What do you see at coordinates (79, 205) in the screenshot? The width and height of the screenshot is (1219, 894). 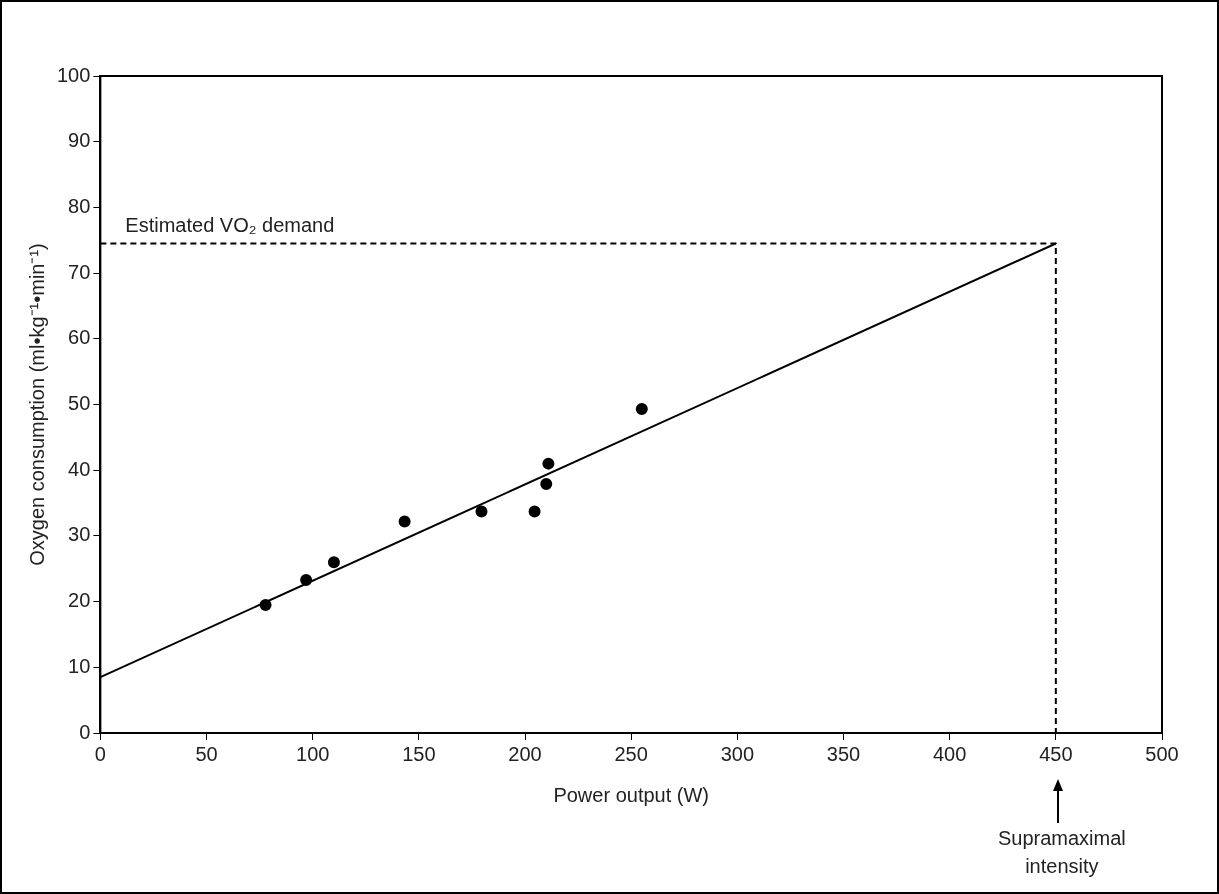 I see `y-tick-label: 80` at bounding box center [79, 205].